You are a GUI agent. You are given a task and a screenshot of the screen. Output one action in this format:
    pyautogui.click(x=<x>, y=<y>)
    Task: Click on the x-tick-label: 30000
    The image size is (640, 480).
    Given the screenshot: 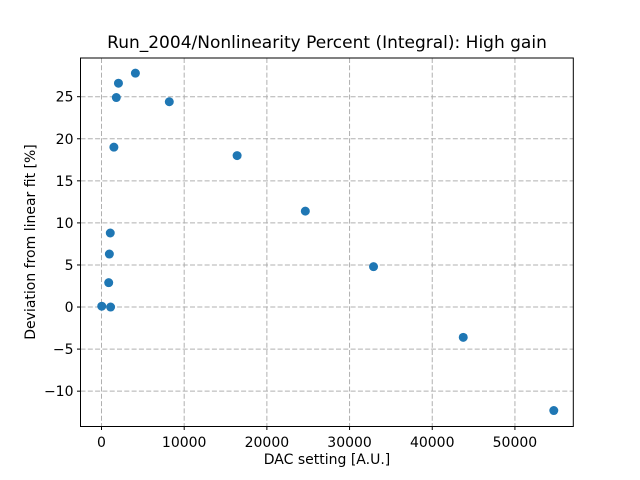 What is the action you would take?
    pyautogui.click(x=349, y=443)
    